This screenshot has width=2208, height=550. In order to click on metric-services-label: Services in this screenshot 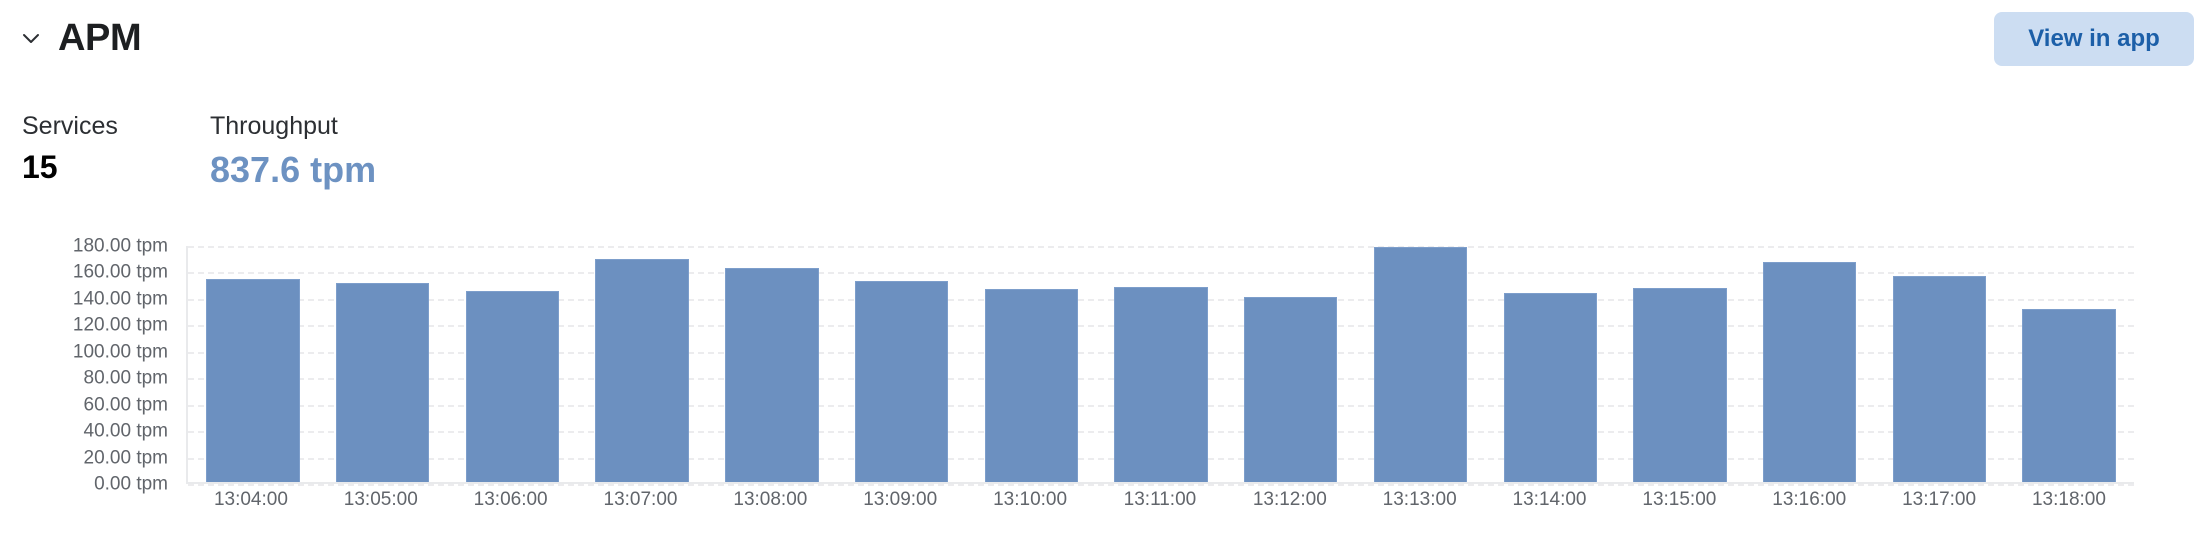, I will do `click(70, 126)`.